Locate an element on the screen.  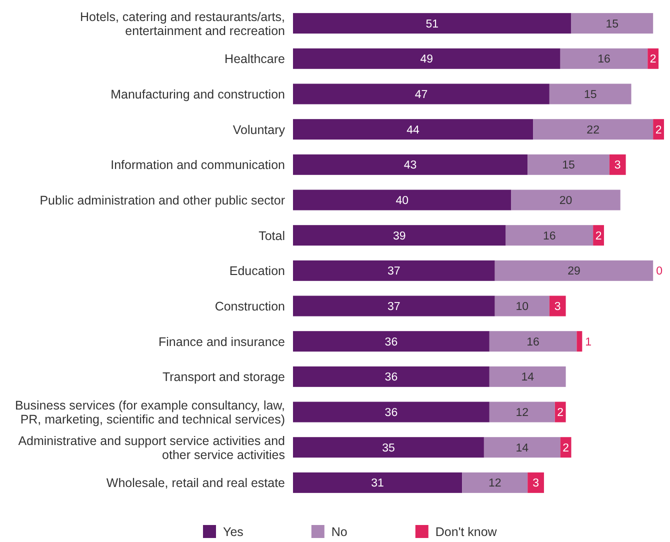
y-tick-label: Business services (for example consultancy, law, PR, marketing, scientific and technical services) is located at coordinates (149, 412).